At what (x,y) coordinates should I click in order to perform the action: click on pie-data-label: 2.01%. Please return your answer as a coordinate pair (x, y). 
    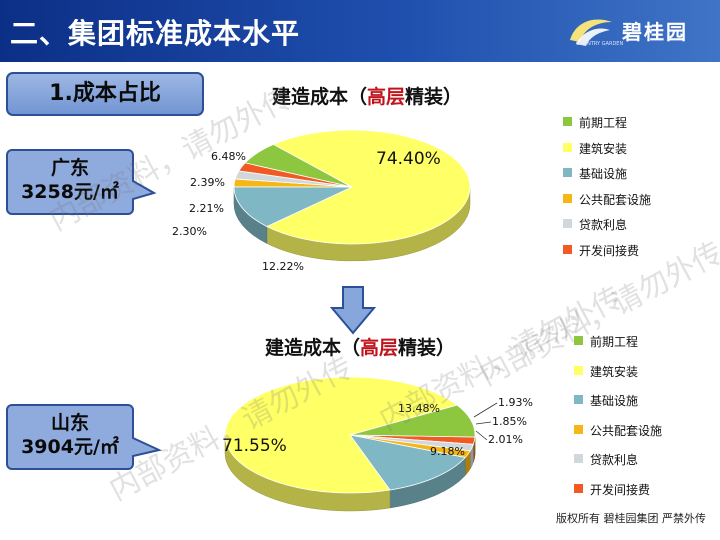
    Looking at the image, I should click on (505, 439).